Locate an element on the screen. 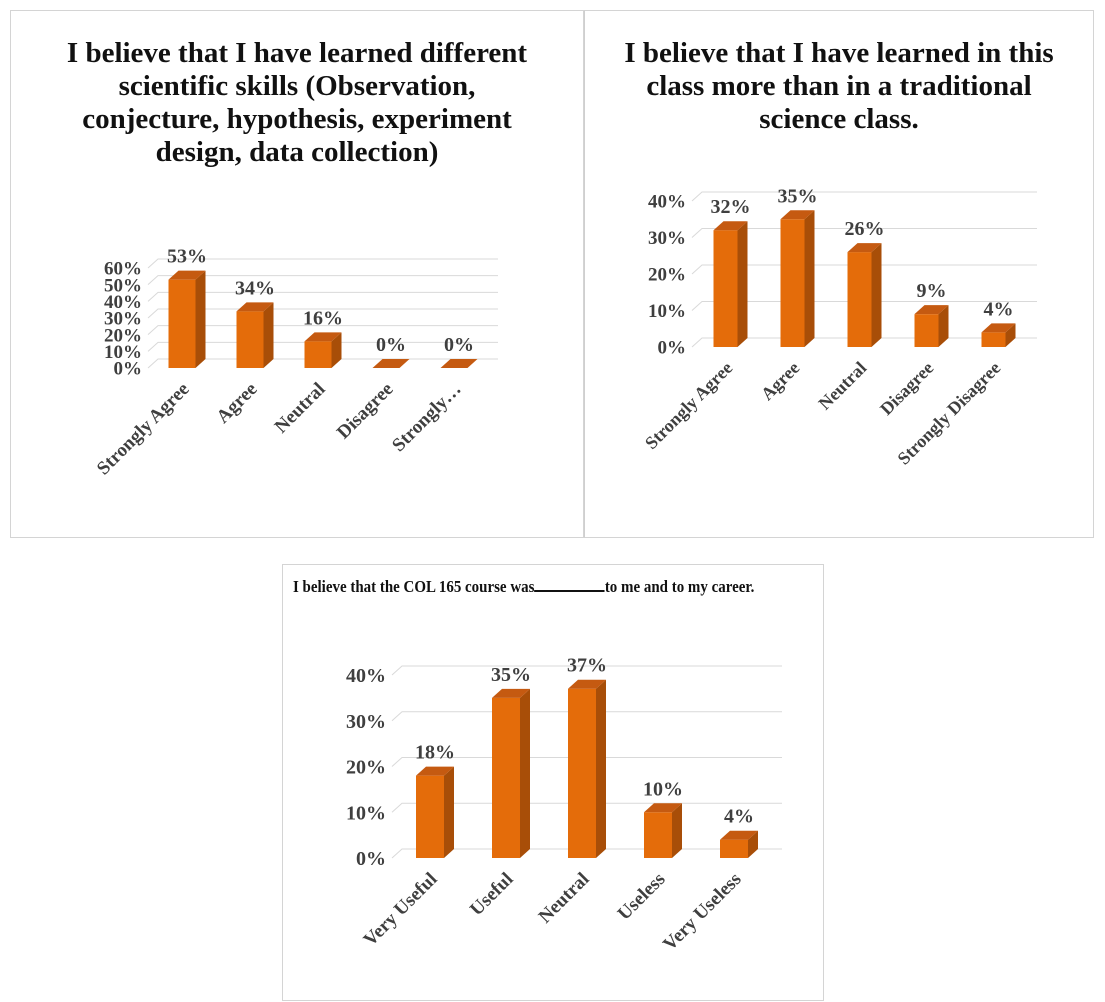 The width and height of the screenshot is (1105, 1002). y-tick-label: 60% is located at coordinates (123, 269).